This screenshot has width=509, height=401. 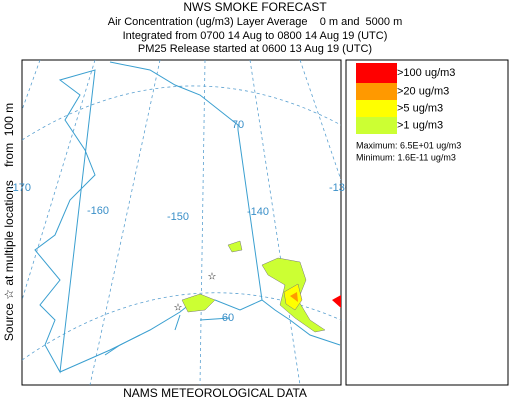 What do you see at coordinates (255, 7) in the screenshot?
I see `title: NWS SMOKE FORECAST` at bounding box center [255, 7].